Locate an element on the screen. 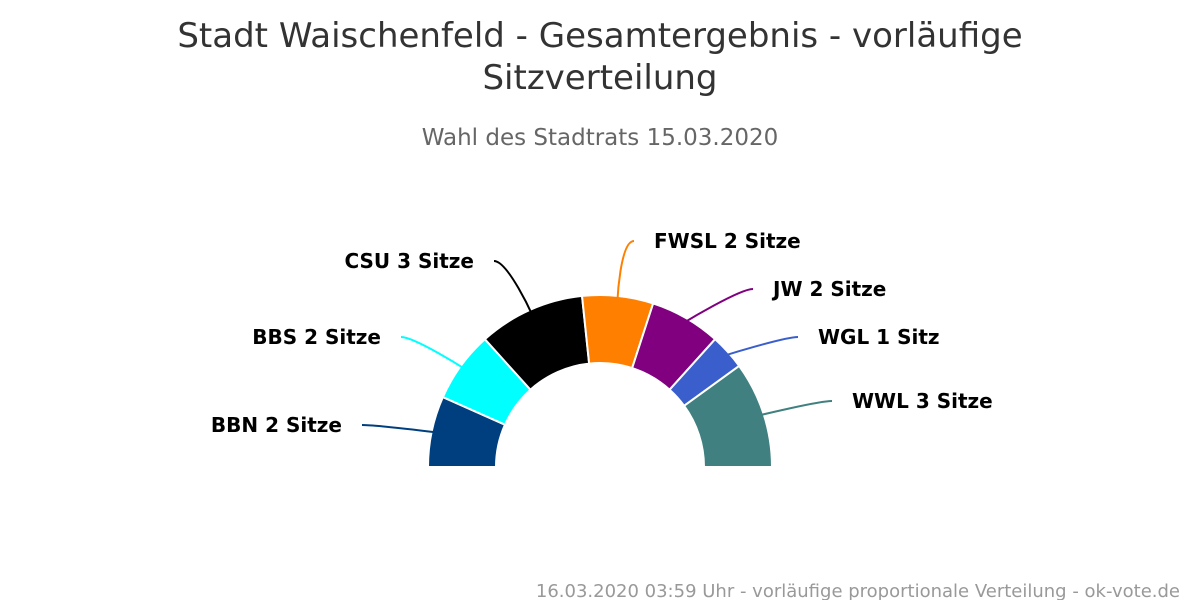  connector-wgl is located at coordinates (761, 346).